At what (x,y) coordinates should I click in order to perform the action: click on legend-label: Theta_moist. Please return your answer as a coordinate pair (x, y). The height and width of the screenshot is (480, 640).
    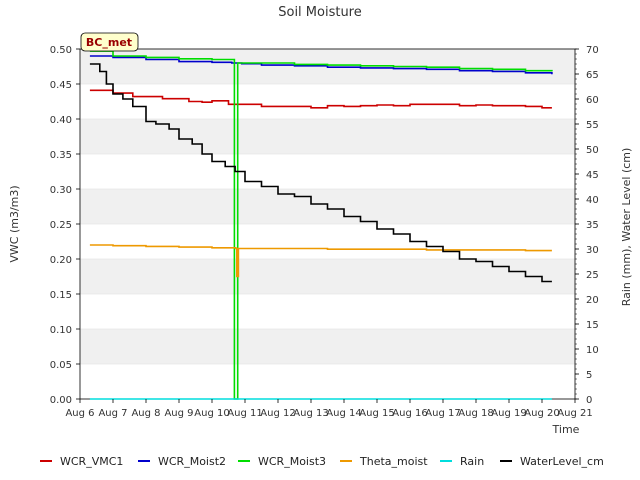
    Looking at the image, I should click on (394, 461).